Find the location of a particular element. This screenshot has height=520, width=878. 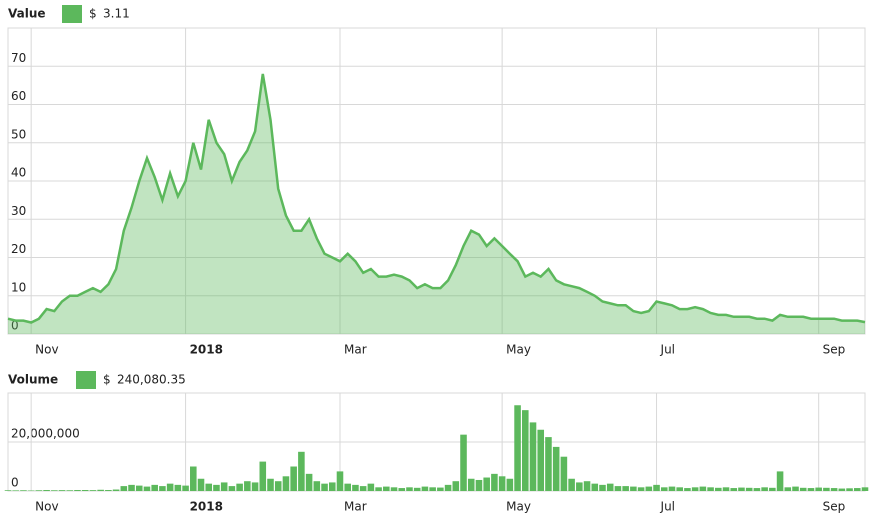

y-tick-label: 60 is located at coordinates (18, 96).